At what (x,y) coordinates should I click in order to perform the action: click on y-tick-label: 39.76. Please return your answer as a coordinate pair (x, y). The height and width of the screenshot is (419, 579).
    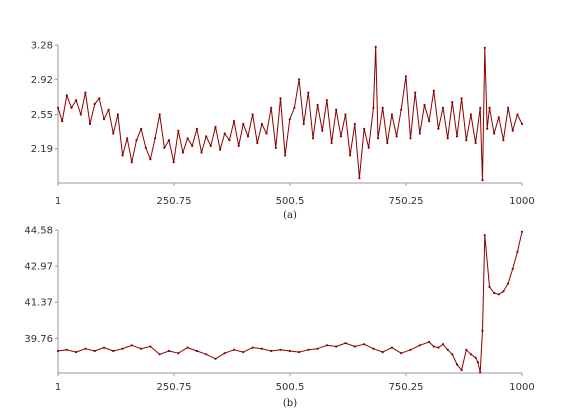
    Looking at the image, I should click on (38, 339).